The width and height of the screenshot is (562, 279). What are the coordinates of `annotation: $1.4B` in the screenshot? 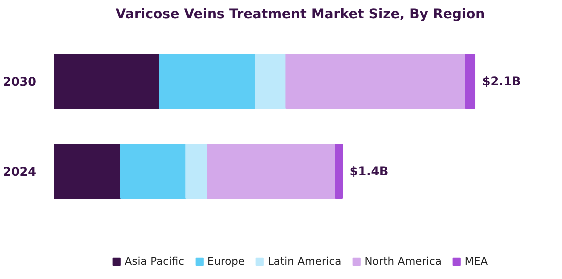 It's located at (369, 171).